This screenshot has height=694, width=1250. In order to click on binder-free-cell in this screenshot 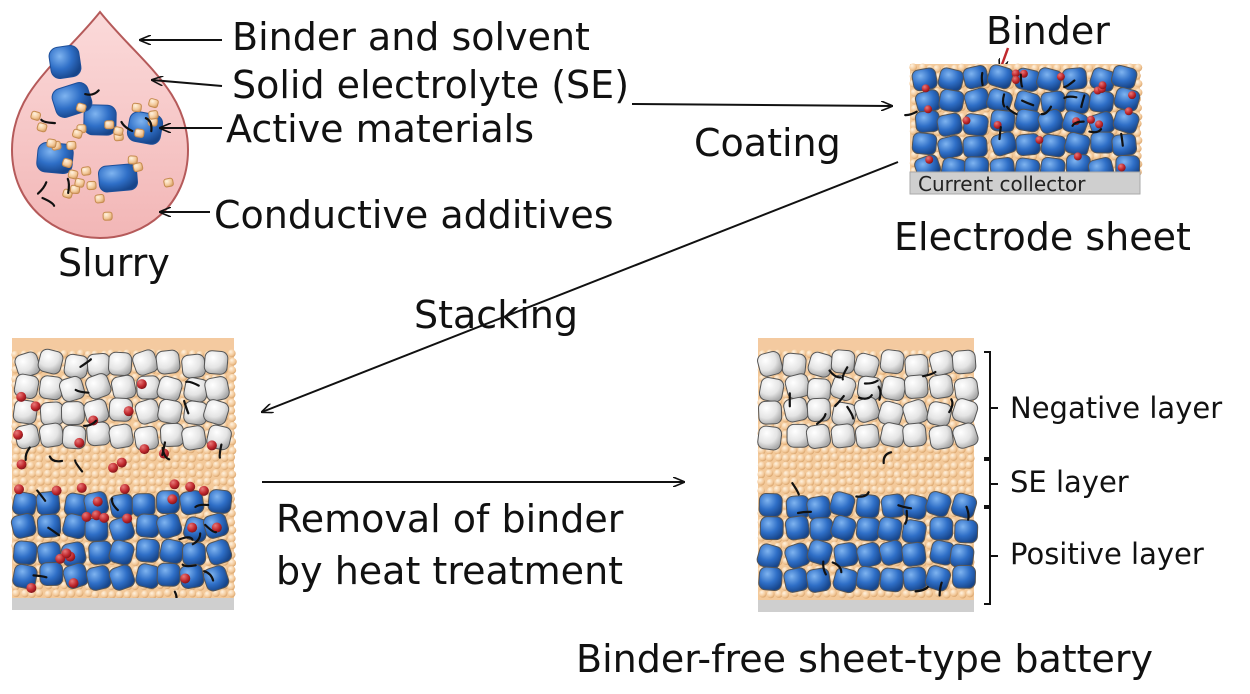, I will do `click(868, 475)`.